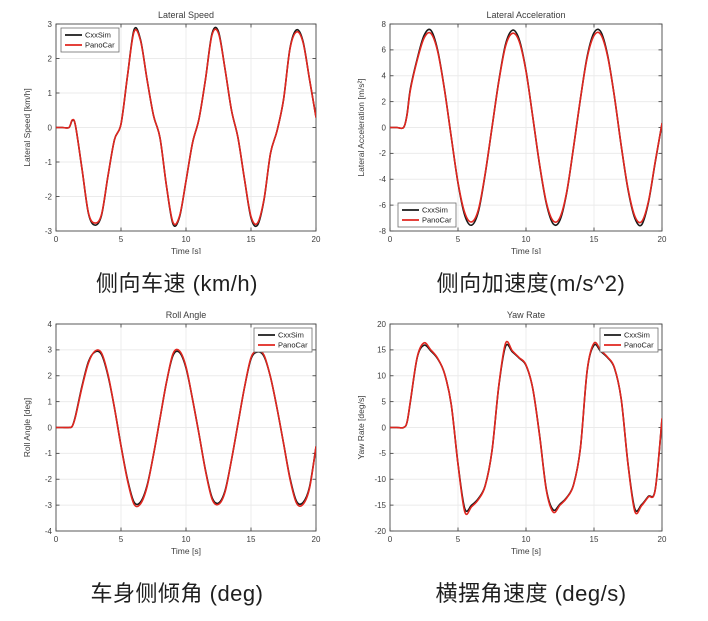 Image resolution: width=708 pixels, height=621 pixels. Describe the element at coordinates (384, 50) in the screenshot. I see `svg-text: 6` at that location.